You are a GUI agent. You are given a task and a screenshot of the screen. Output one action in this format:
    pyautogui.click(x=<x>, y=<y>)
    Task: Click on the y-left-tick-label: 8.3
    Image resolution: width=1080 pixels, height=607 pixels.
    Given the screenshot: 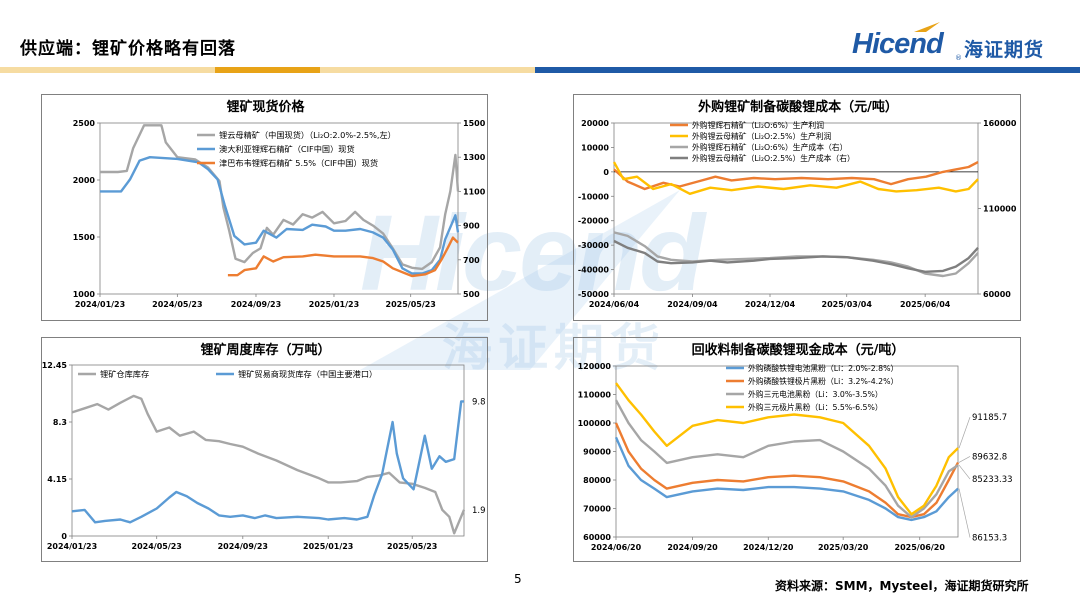 What is the action you would take?
    pyautogui.click(x=60, y=422)
    